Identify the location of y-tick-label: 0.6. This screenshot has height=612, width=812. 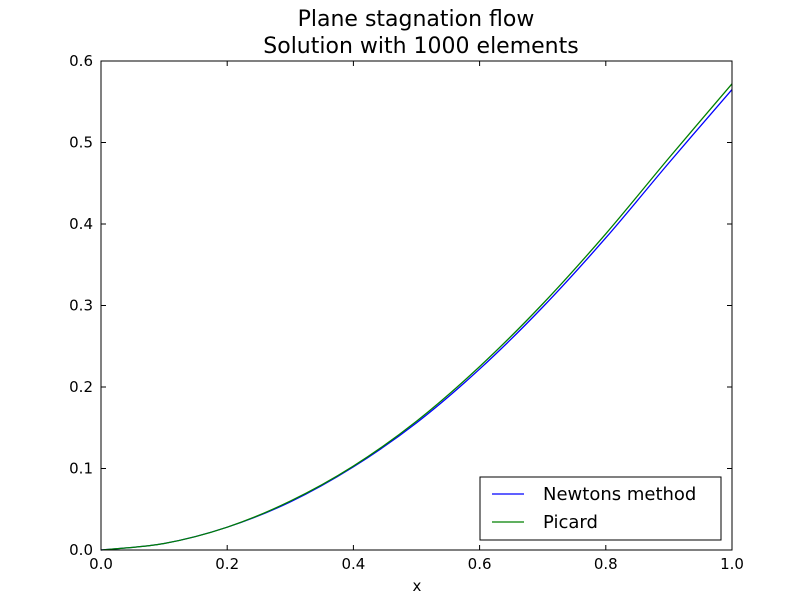
(81, 61).